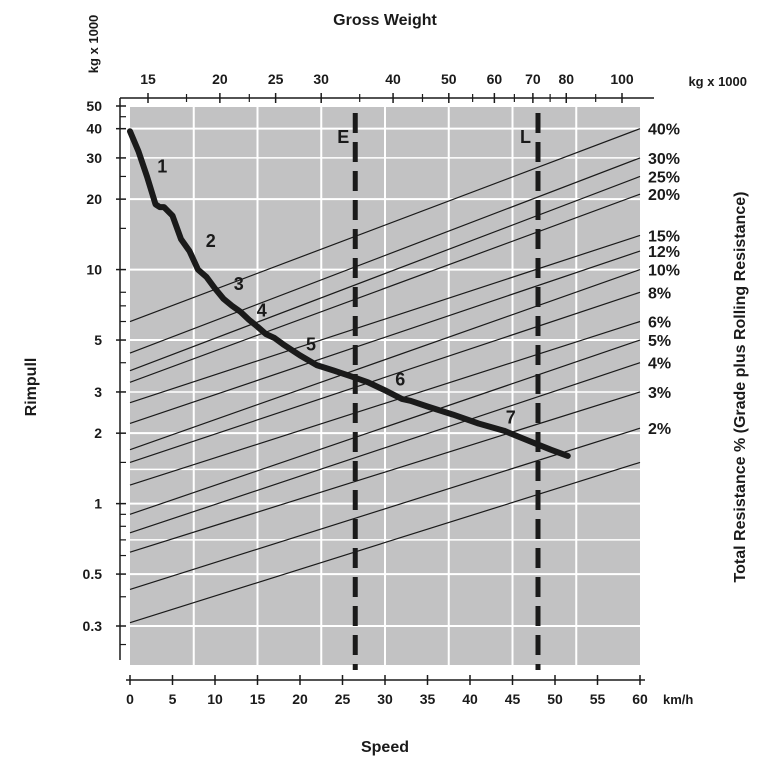 This screenshot has height=761, width=762. Describe the element at coordinates (640, 699) in the screenshot. I see `x-tick-label: 60` at that location.